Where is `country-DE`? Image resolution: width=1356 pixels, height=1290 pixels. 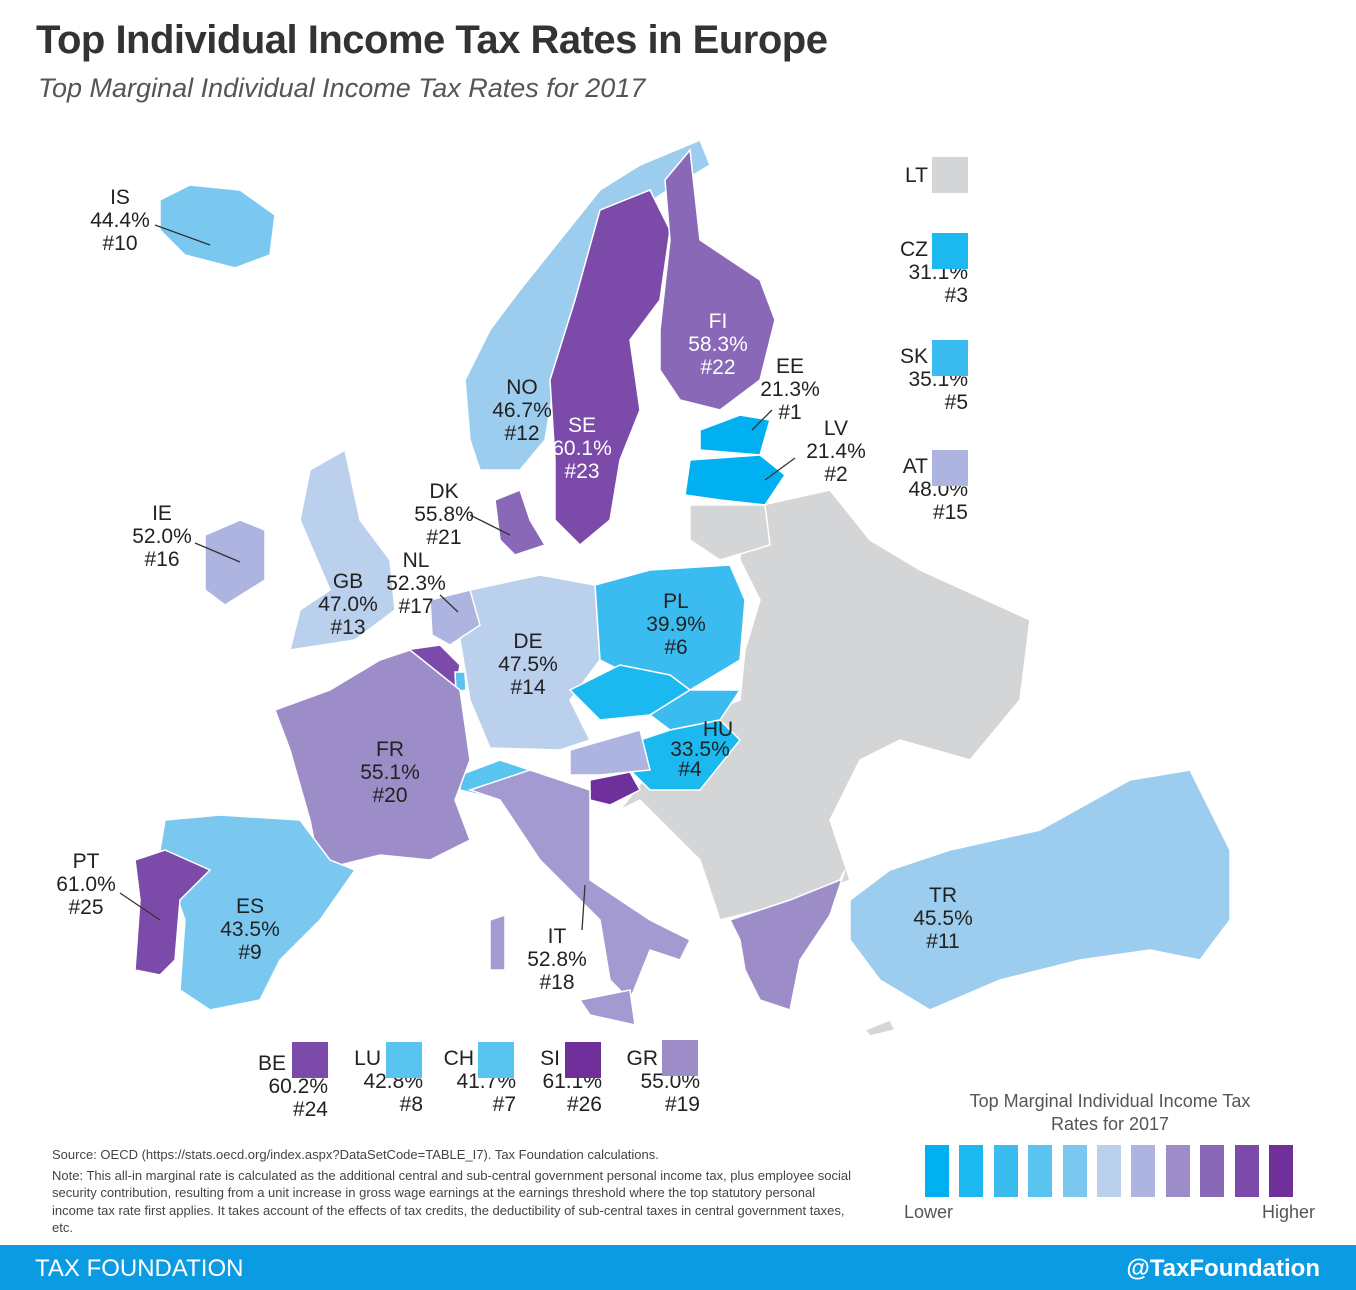
country-DE is located at coordinates (530, 662).